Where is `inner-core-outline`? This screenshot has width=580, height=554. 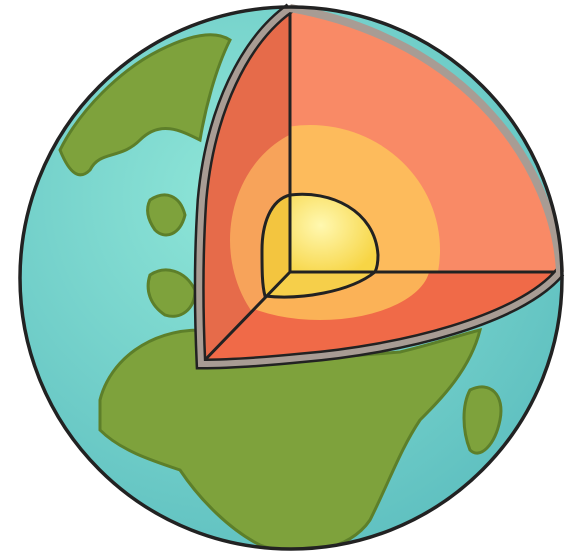
inner-core-outline is located at coordinates (320, 245).